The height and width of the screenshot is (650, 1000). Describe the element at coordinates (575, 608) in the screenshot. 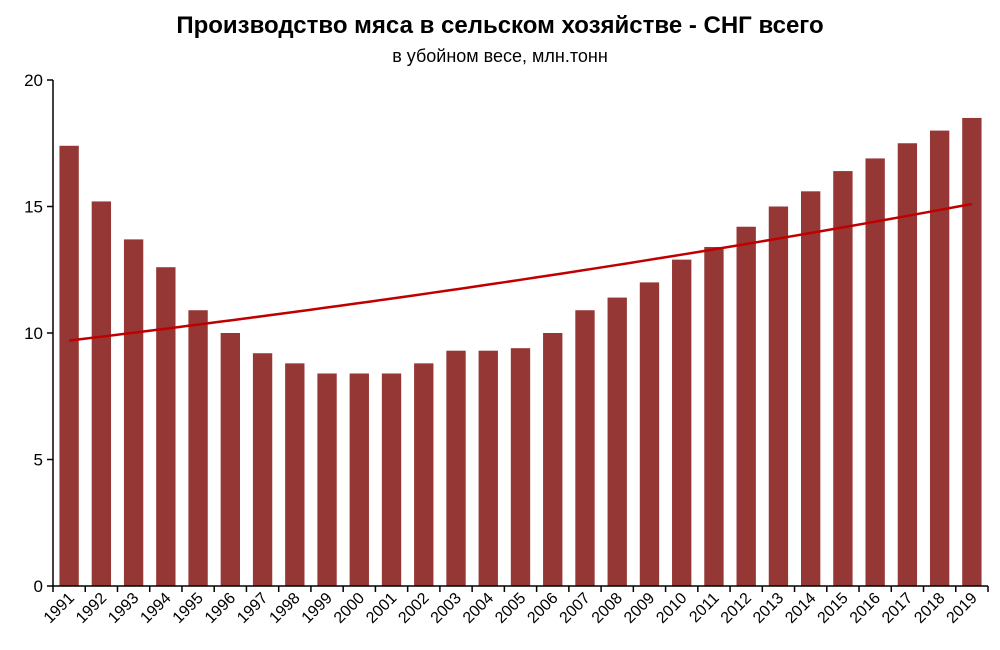

I see `x-tick-label: 2007` at that location.